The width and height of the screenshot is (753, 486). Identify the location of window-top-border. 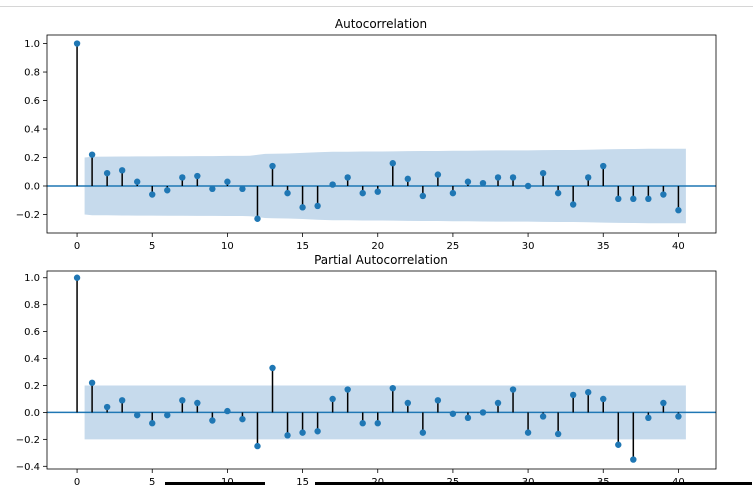
(376, 3).